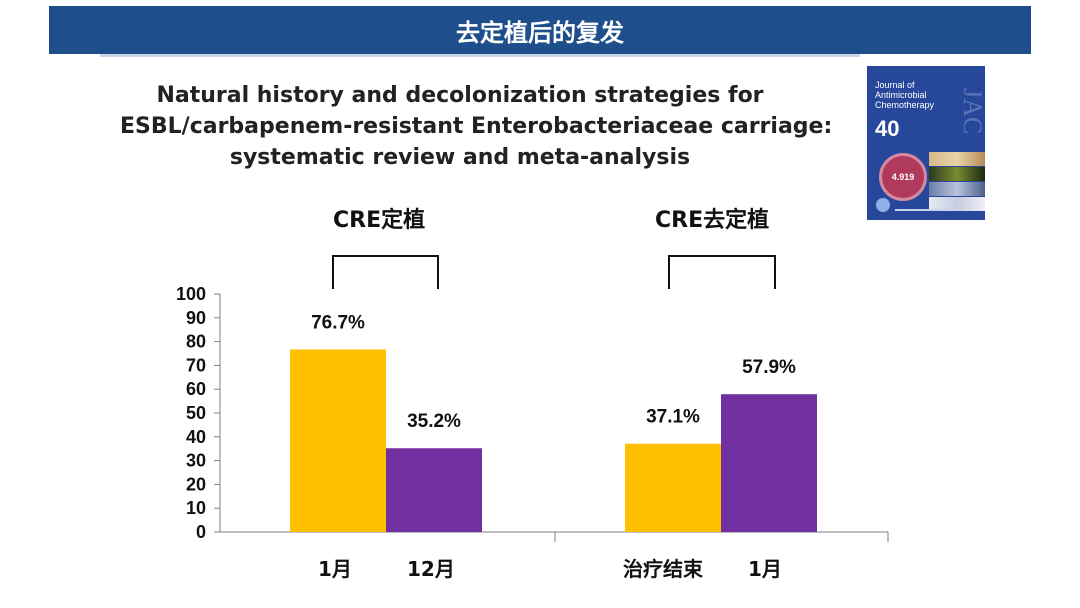  Describe the element at coordinates (887, 128) in the screenshot. I see `journal-cover-volume: 40` at that location.